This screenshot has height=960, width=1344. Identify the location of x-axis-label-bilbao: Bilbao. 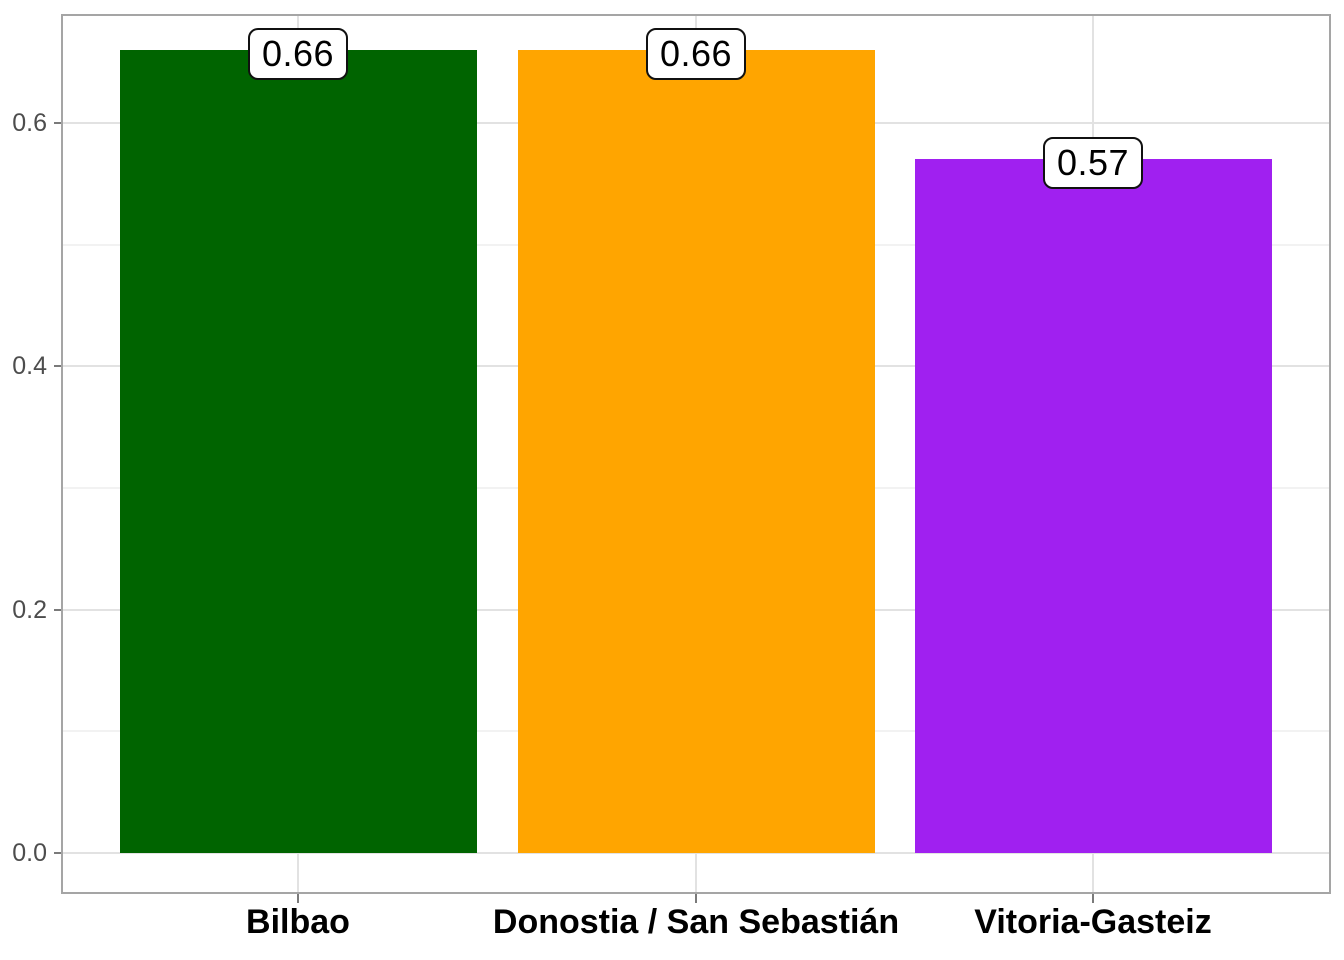
(298, 922).